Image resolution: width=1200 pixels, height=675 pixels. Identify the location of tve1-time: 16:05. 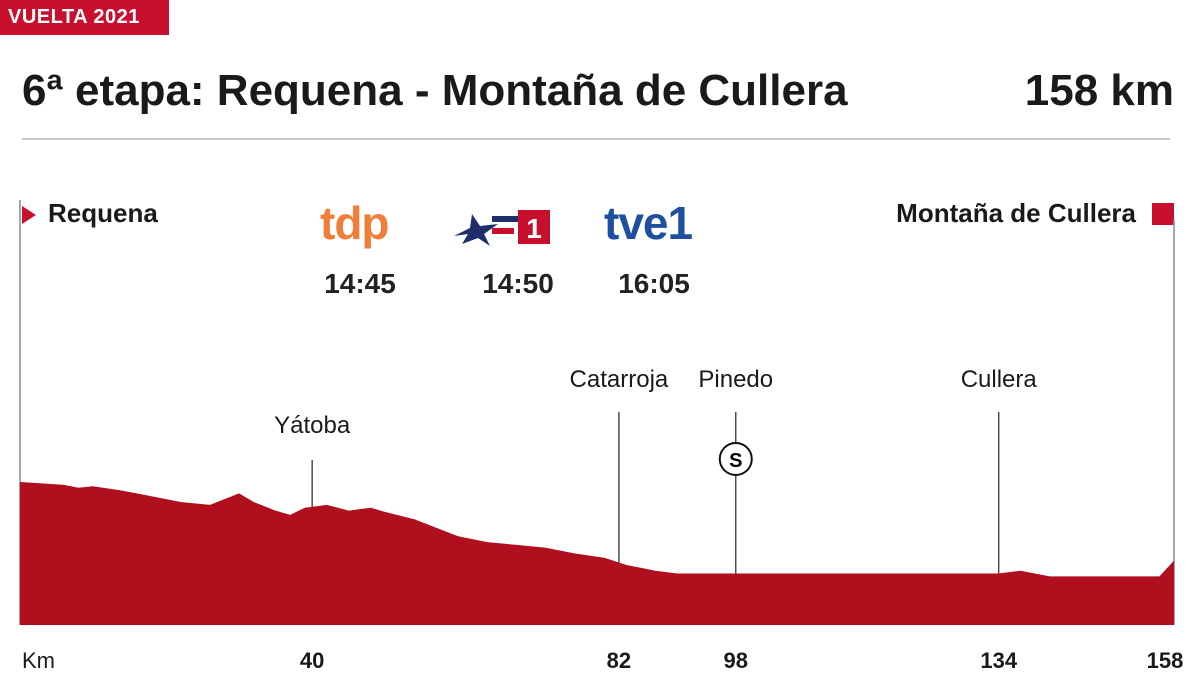
(654, 283).